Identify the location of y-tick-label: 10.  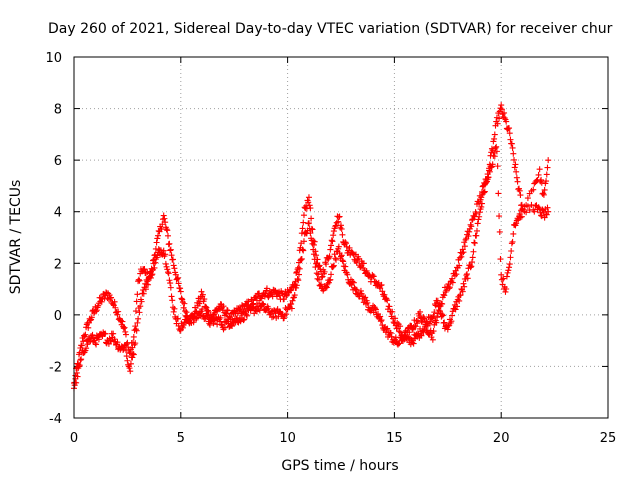
(53, 58).